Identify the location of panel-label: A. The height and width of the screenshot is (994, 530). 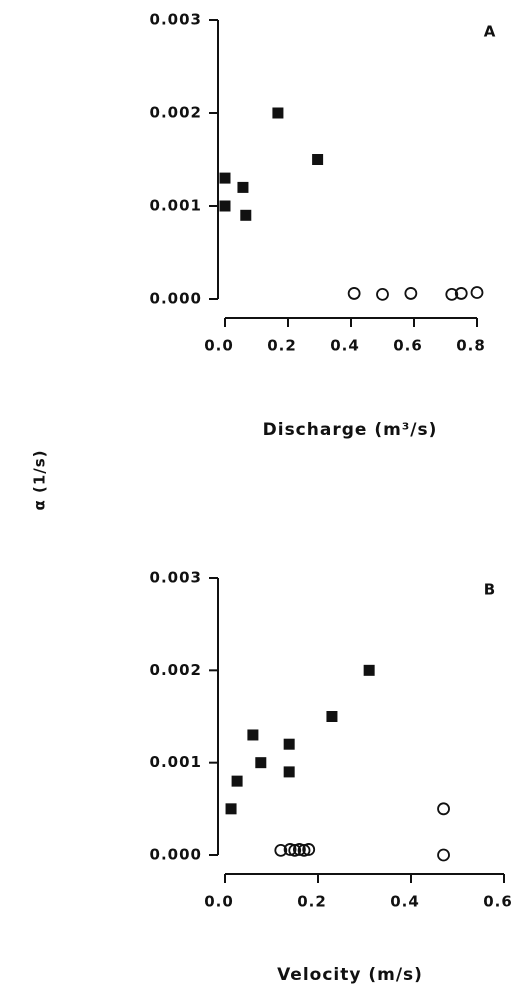
(490, 32).